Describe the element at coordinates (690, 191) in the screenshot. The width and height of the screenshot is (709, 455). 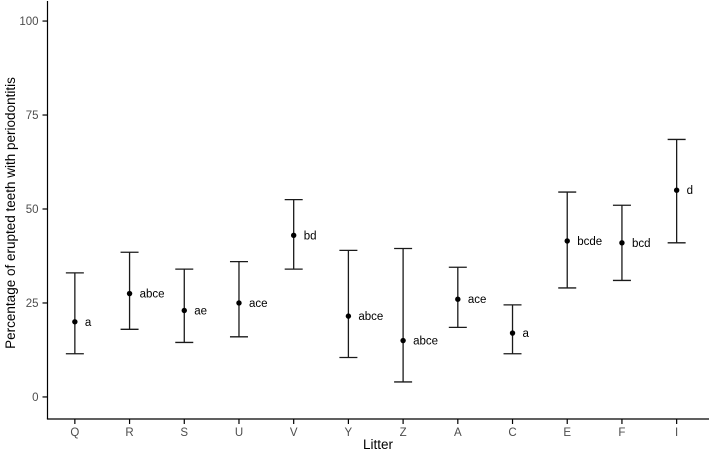
I see `sig-letters-label: d` at that location.